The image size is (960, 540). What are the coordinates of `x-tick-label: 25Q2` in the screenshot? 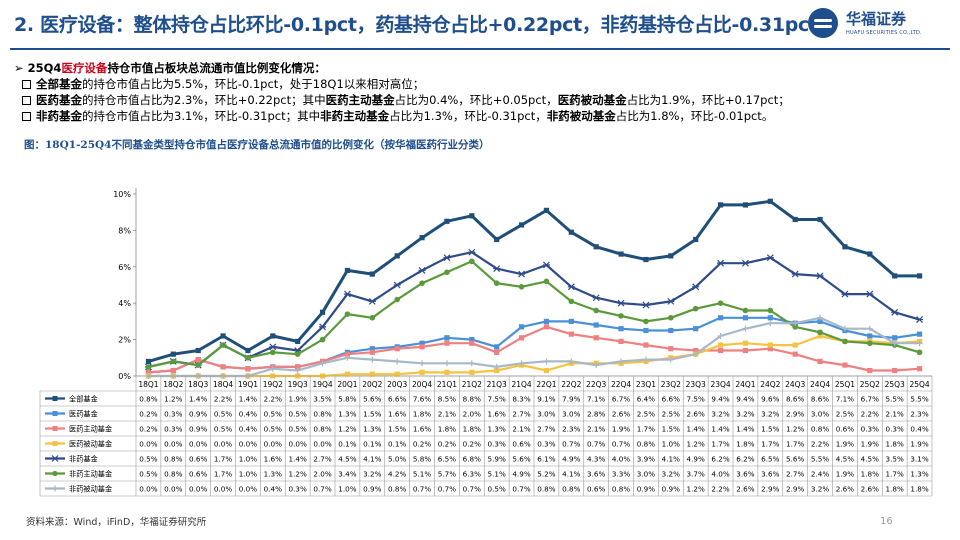 It's located at (870, 384).